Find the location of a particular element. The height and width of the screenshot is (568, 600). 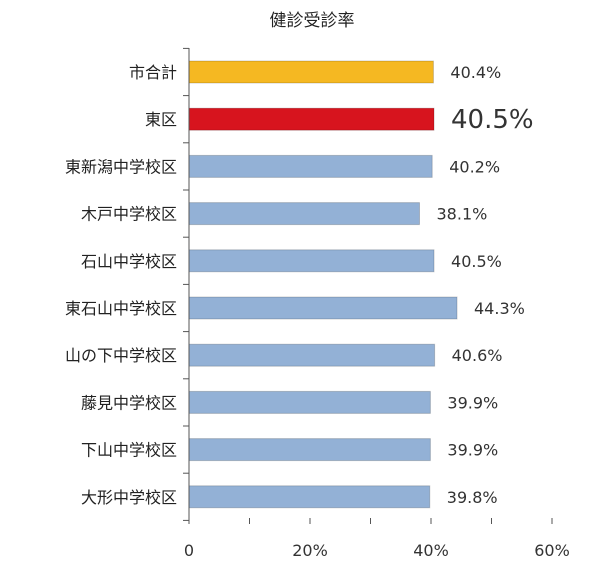

category-label: 木戸中学校区 is located at coordinates (129, 214).